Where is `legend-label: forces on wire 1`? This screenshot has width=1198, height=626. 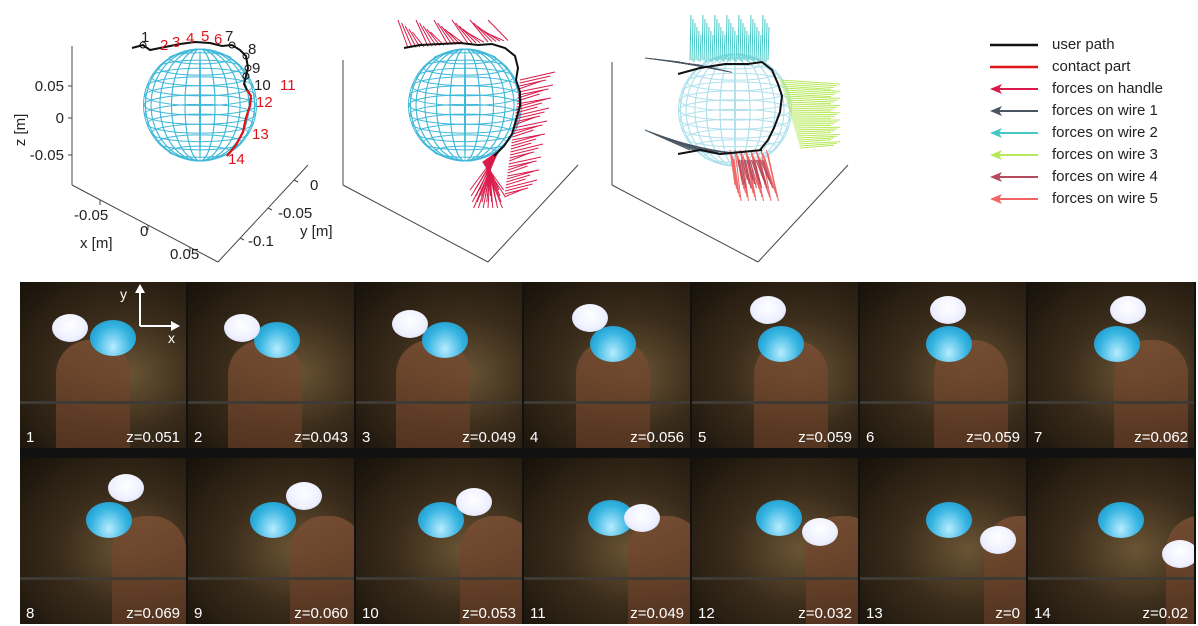 legend-label: forces on wire 1 is located at coordinates (1105, 110).